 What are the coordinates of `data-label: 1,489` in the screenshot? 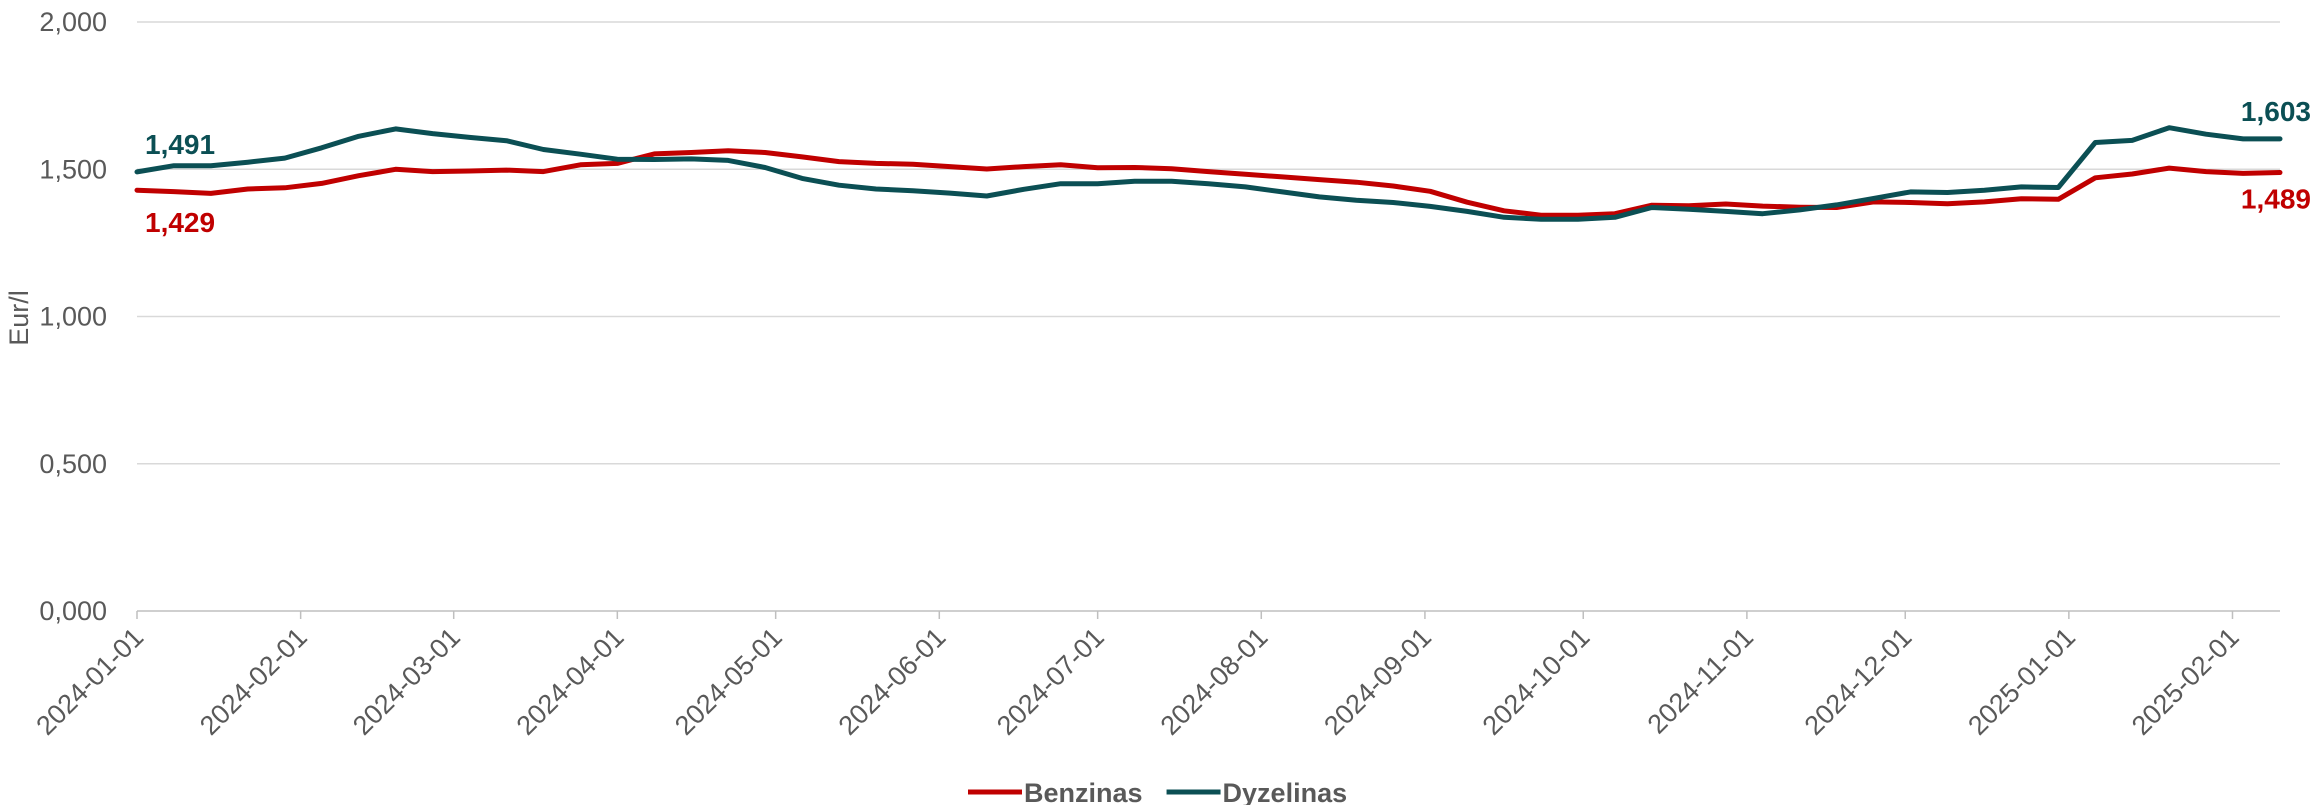 It's located at (2276, 198).